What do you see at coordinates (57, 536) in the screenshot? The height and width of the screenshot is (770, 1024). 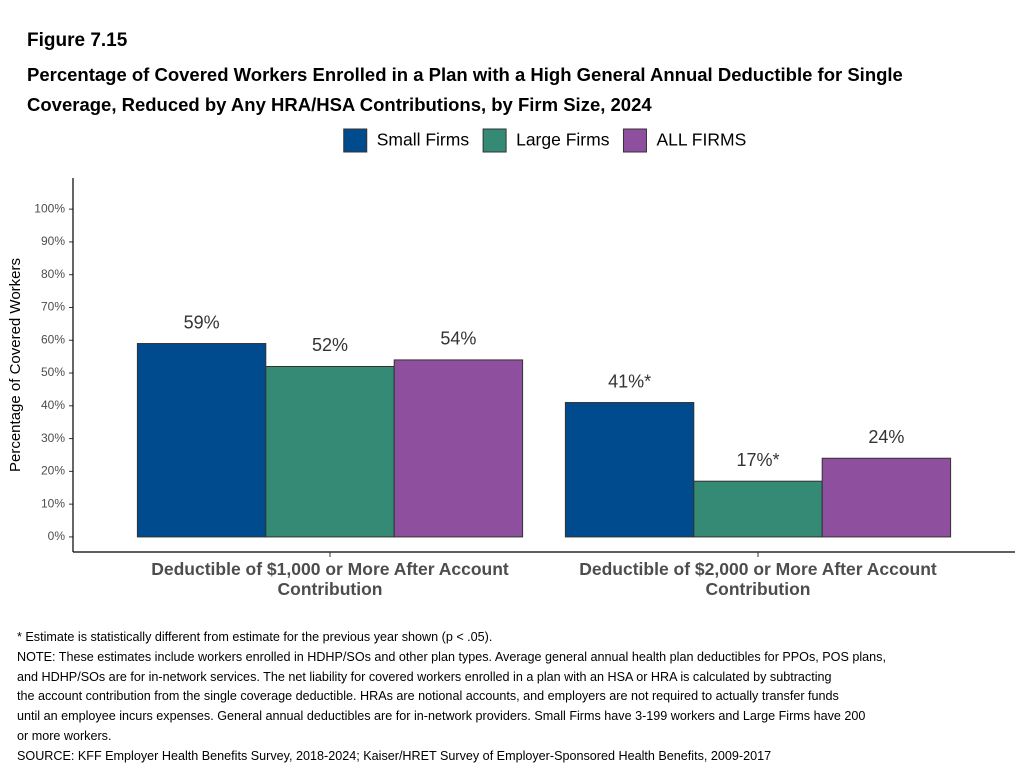 I see `y-tick-label: 0%` at bounding box center [57, 536].